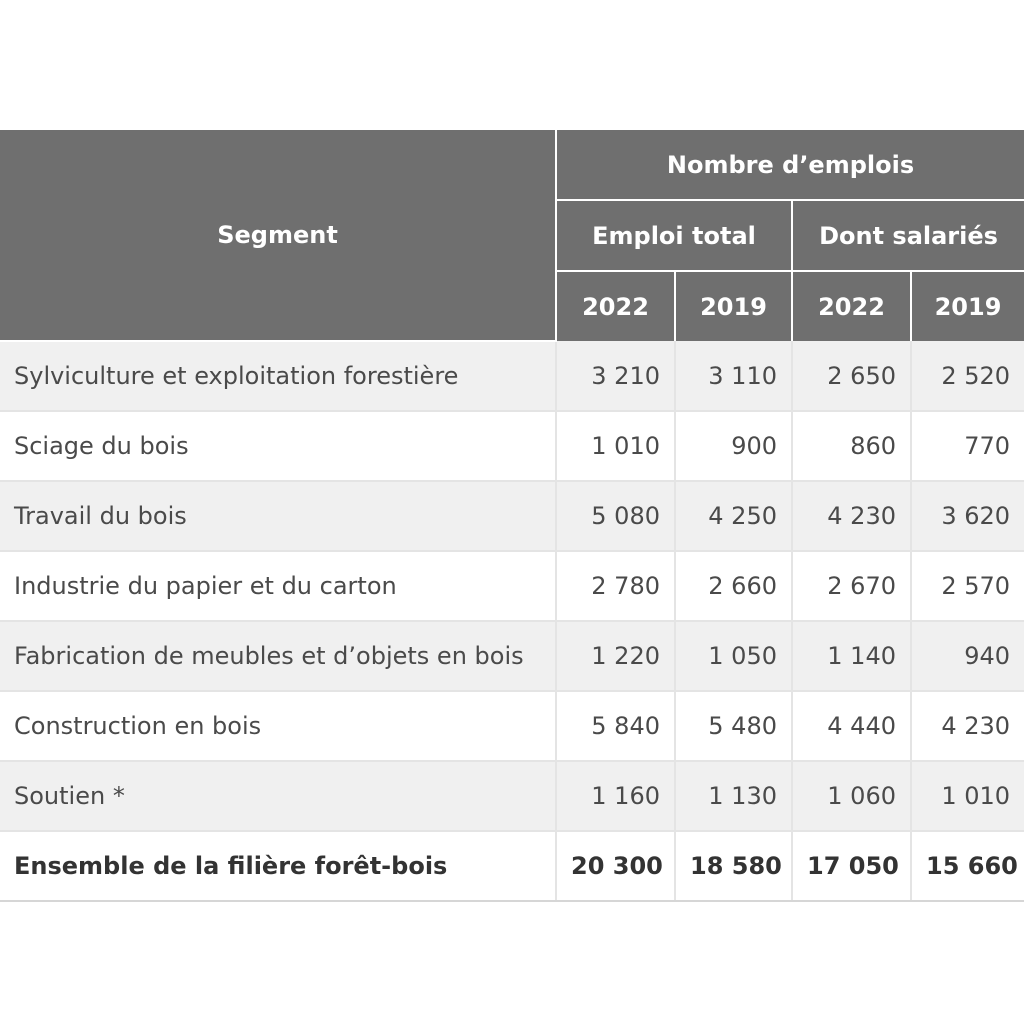 The image size is (1024, 1024). Describe the element at coordinates (278, 236) in the screenshot. I see `segment-column-header: Segment` at that location.